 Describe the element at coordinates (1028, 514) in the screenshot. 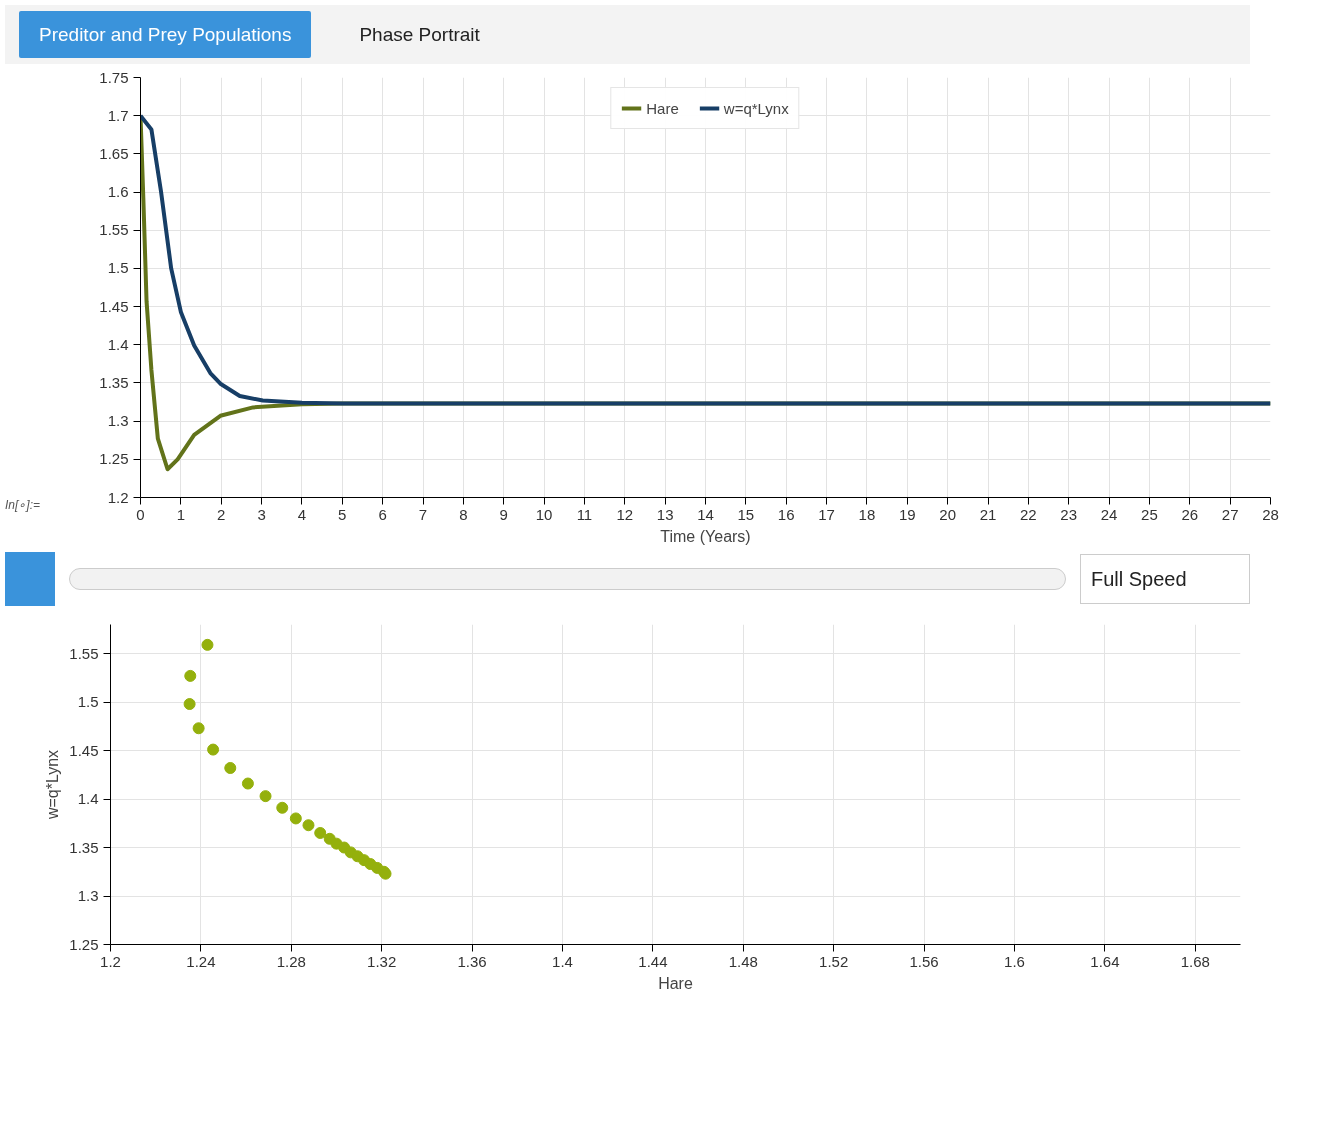

I see `x-tick-label: 22` at that location.